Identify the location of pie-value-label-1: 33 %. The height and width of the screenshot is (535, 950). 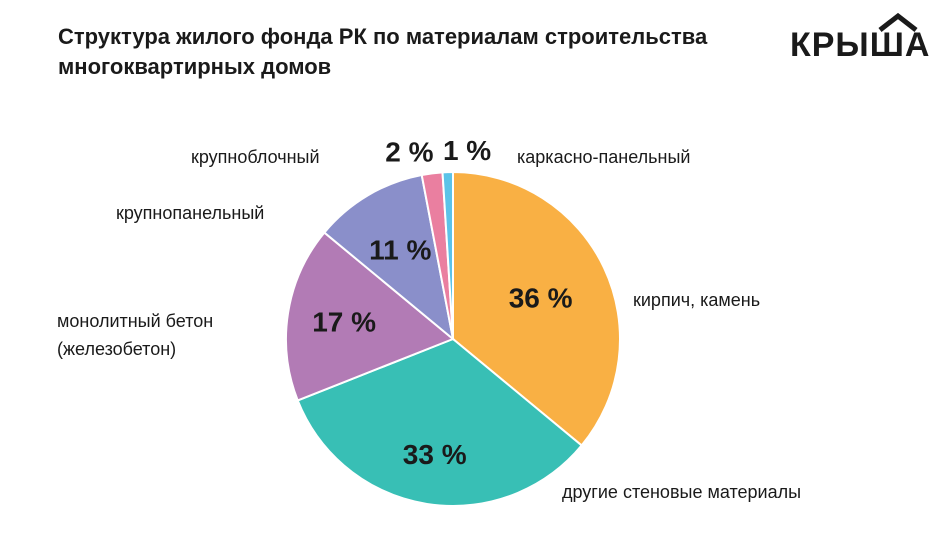
(435, 454).